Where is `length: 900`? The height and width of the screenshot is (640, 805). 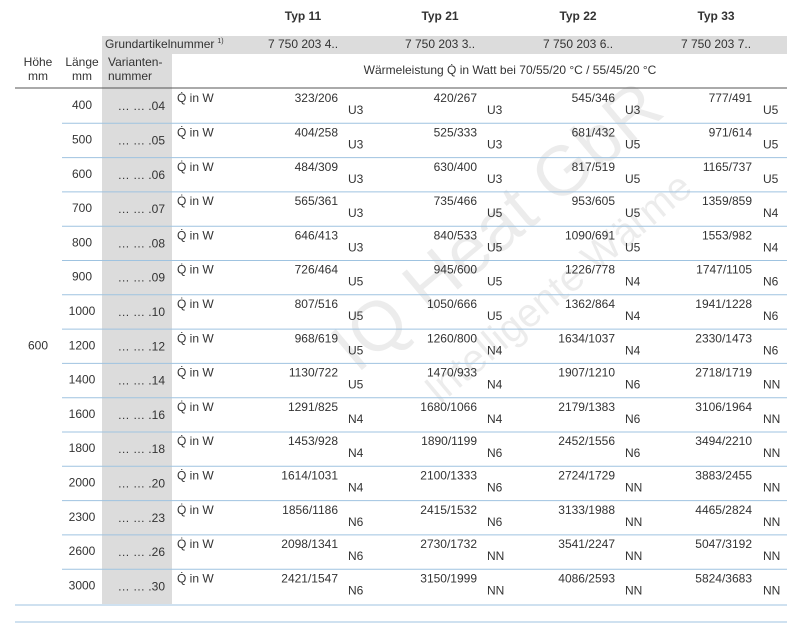
length: 900 is located at coordinates (82, 277).